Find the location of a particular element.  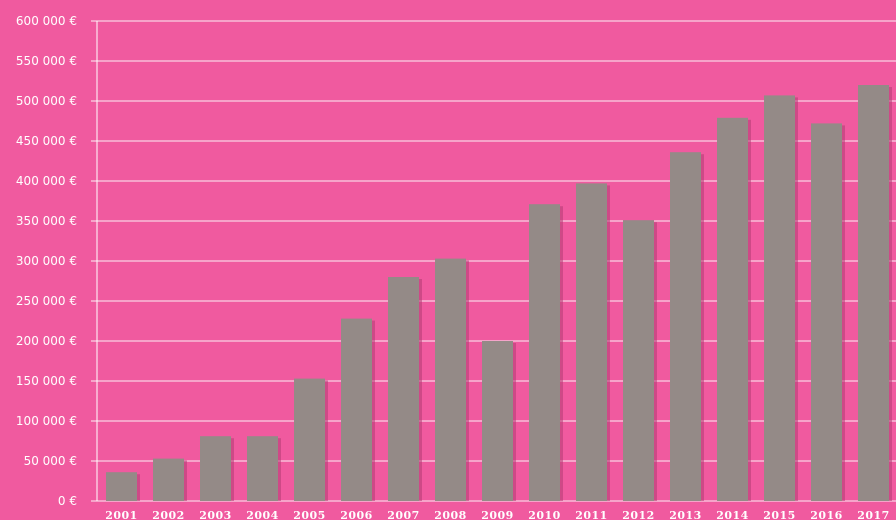

x-tick-label: 2013 is located at coordinates (685, 514).